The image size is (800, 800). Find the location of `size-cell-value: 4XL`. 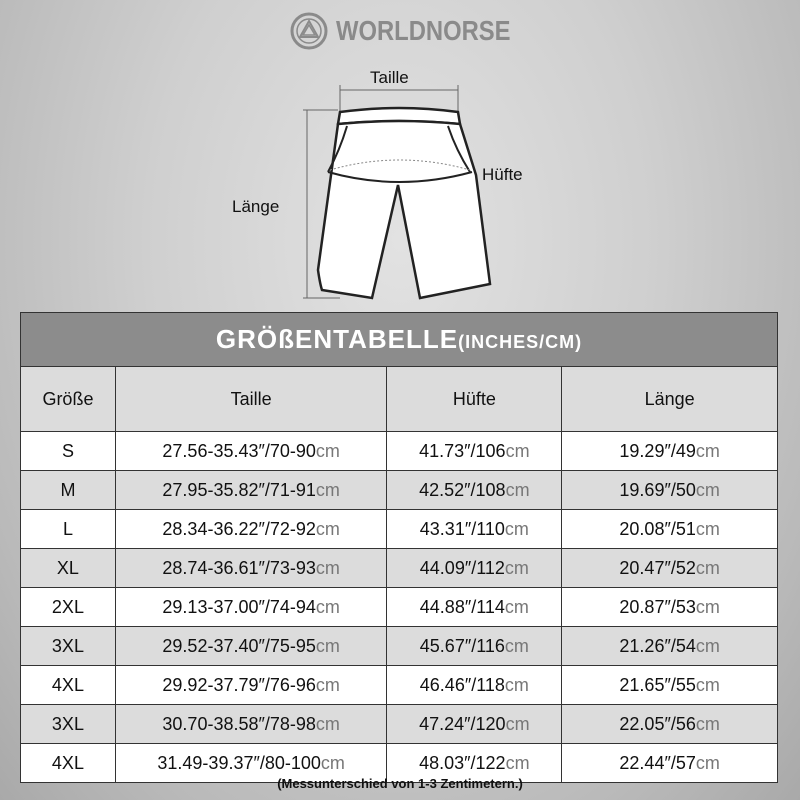

size-cell-value: 4XL is located at coordinates (67, 762).